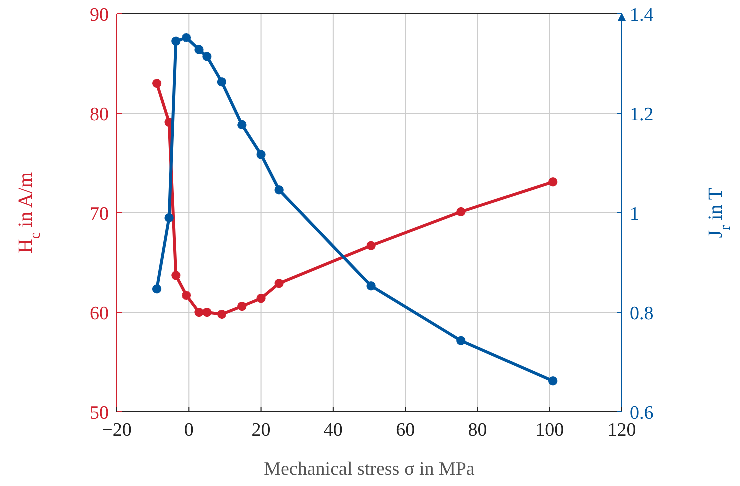  Describe the element at coordinates (406, 430) in the screenshot. I see `x-tick-label: 60` at that location.